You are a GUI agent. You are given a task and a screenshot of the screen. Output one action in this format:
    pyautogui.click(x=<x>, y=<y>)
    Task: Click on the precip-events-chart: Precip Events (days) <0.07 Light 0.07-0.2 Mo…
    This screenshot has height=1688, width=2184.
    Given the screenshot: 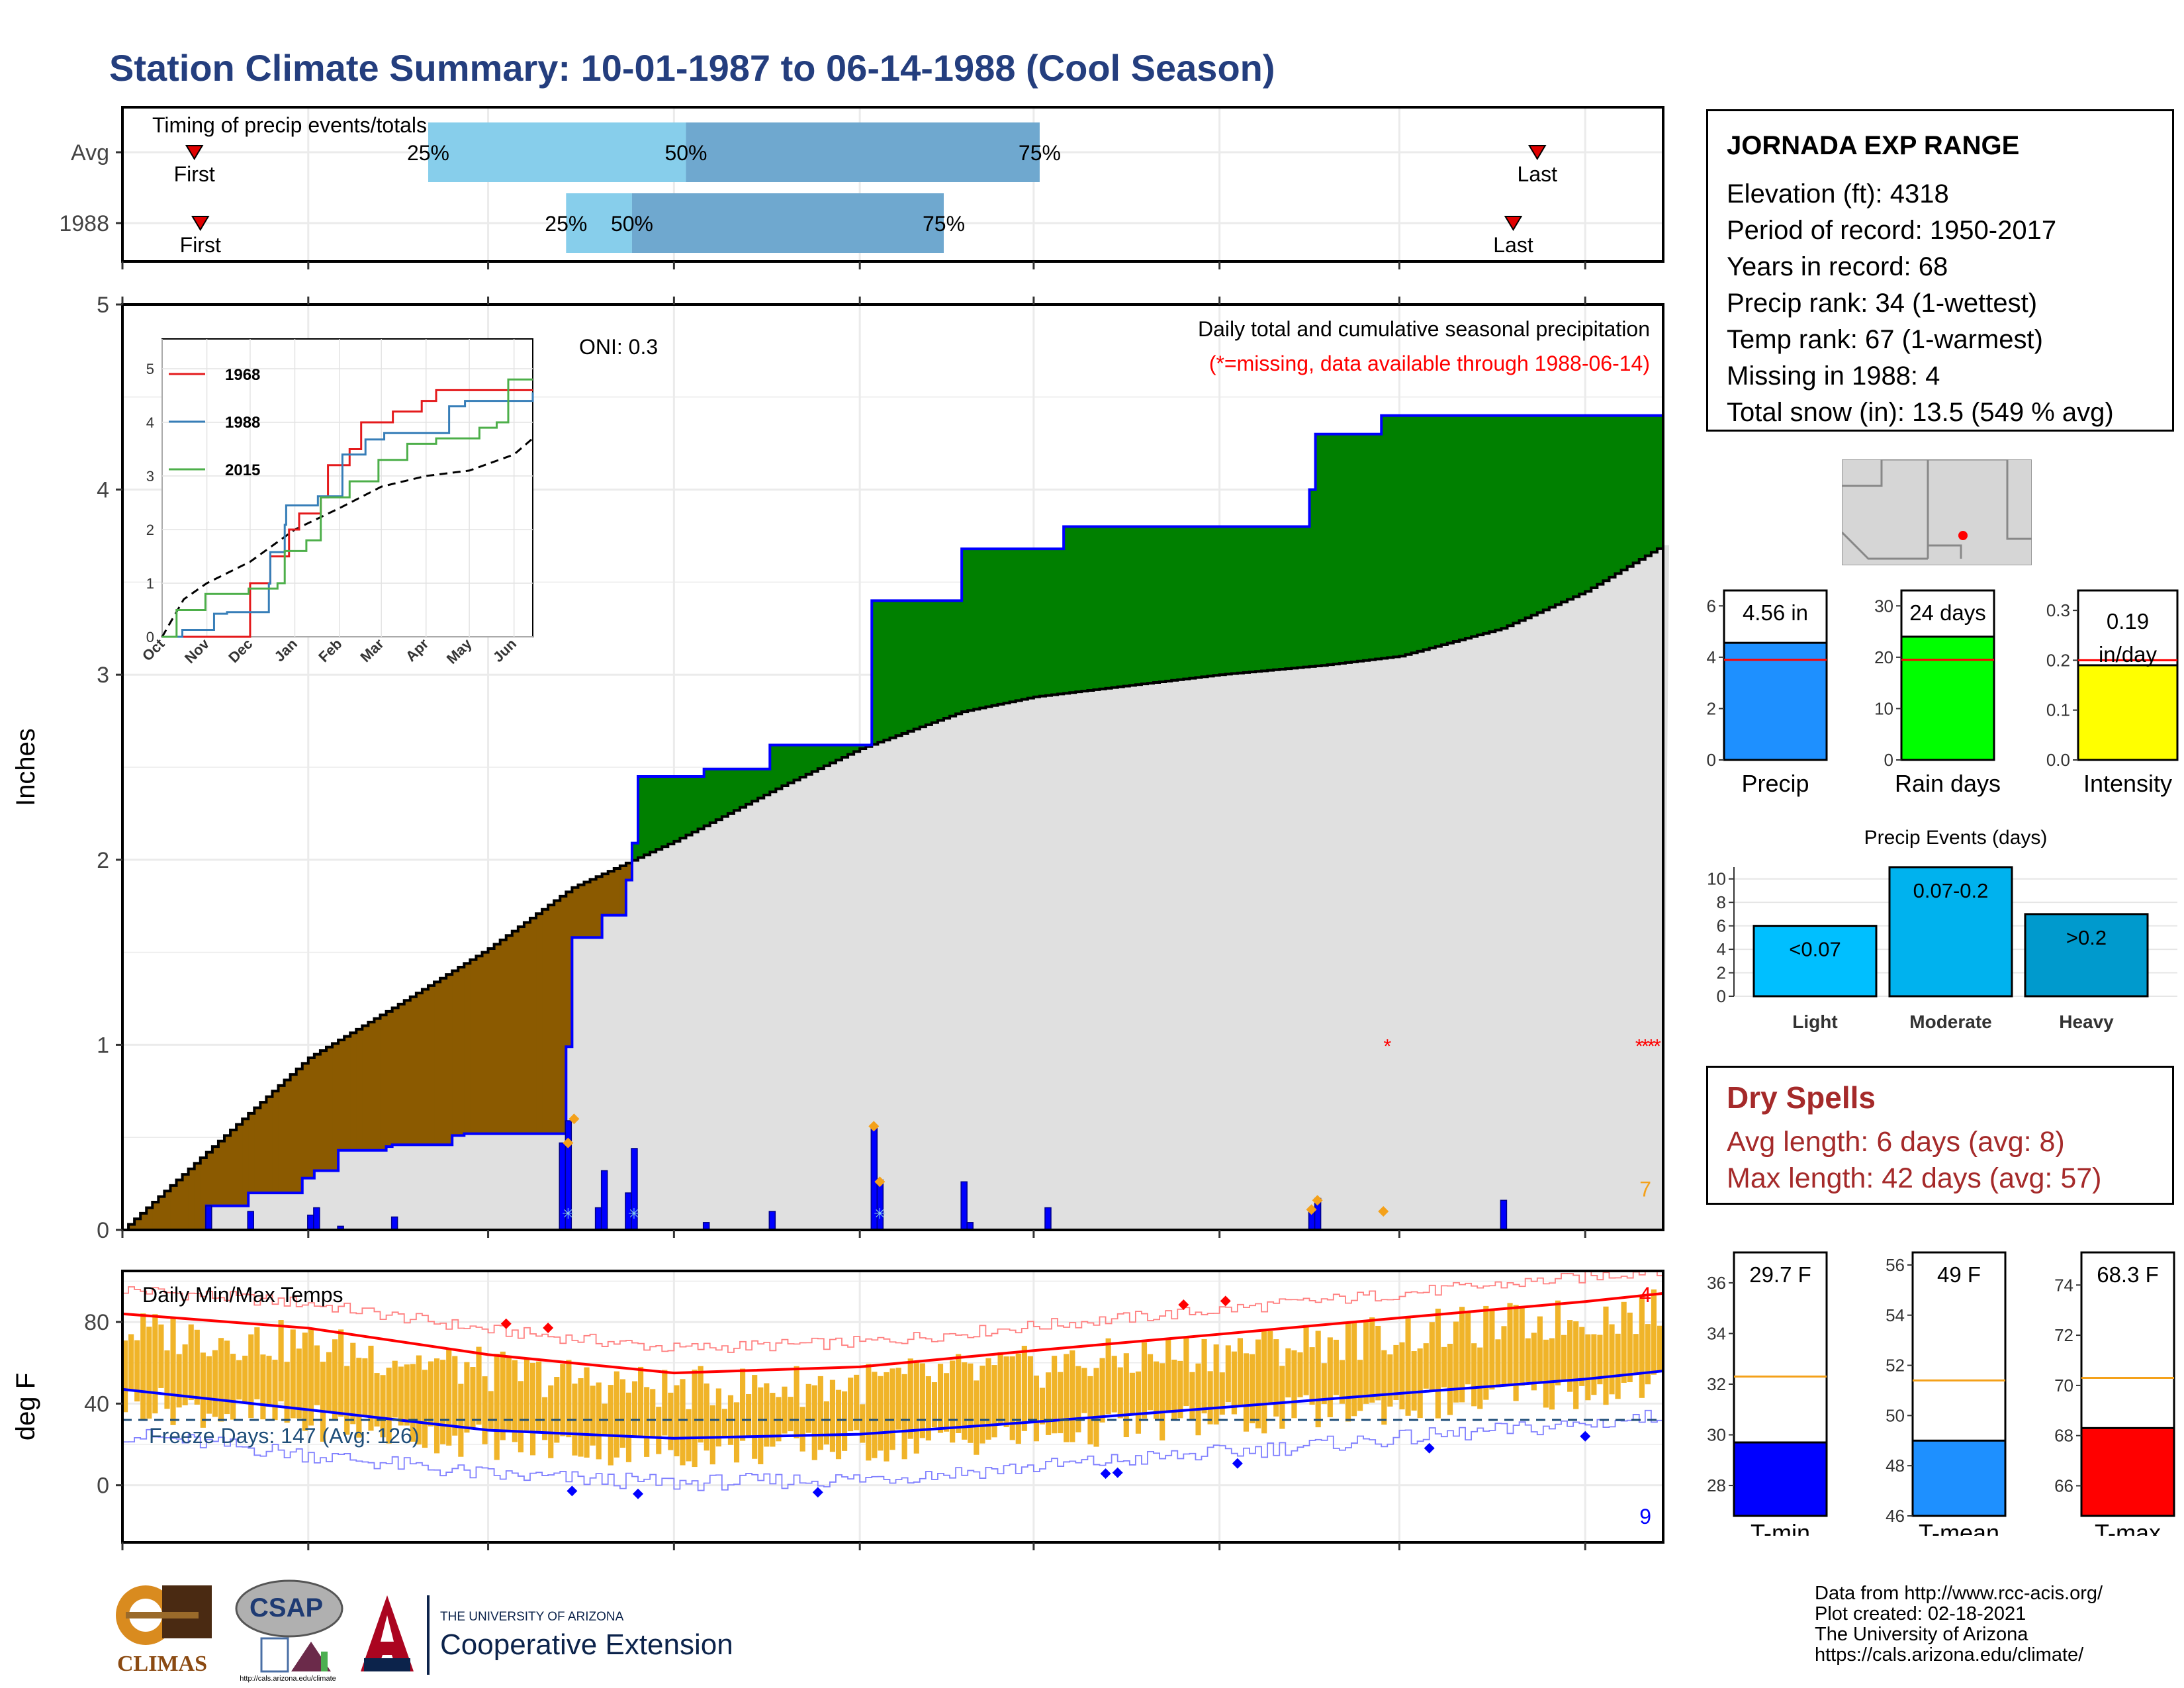 What is the action you would take?
    pyautogui.click(x=1942, y=929)
    